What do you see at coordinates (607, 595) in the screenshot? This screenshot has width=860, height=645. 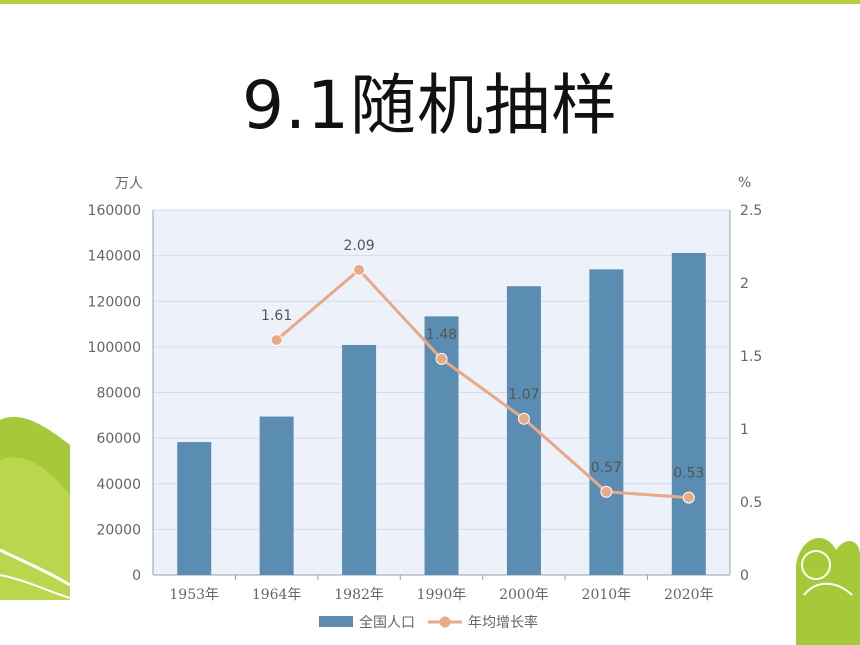 I see `category-label: 2010年` at bounding box center [607, 595].